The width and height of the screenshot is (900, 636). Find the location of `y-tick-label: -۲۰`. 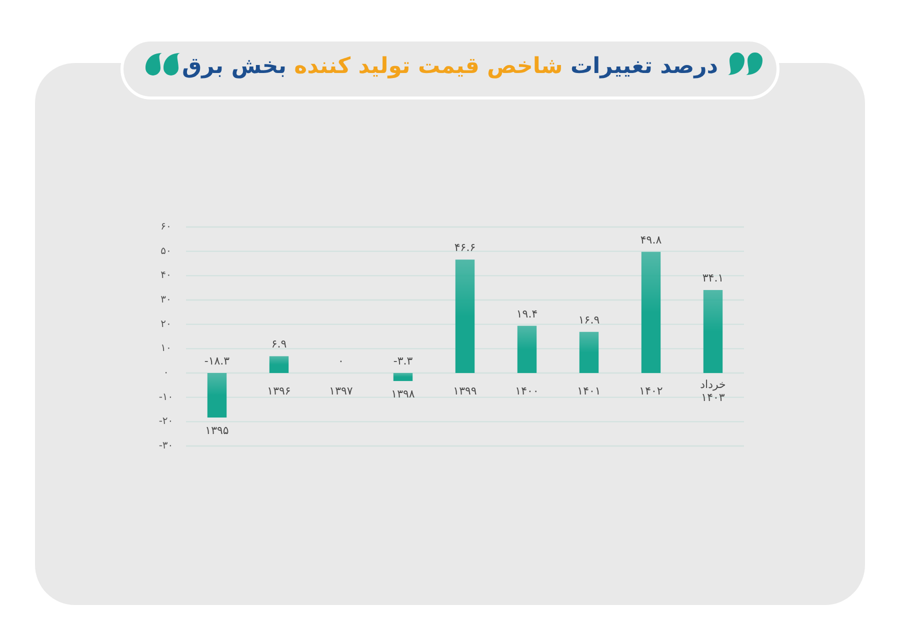

y-tick-label: -۲۰ is located at coordinates (166, 422).